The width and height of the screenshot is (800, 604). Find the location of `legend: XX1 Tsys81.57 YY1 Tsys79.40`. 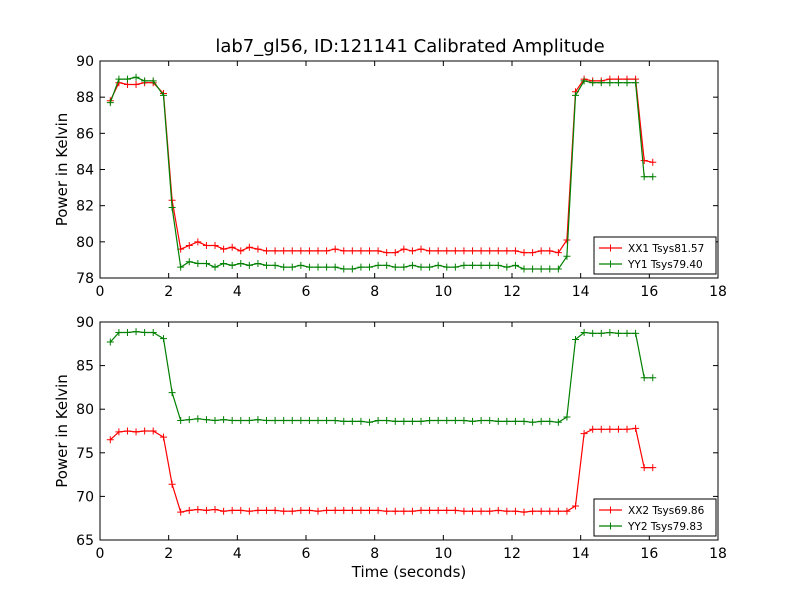

legend: XX1 Tsys81.57 YY1 Tsys79.40 is located at coordinates (655, 255).